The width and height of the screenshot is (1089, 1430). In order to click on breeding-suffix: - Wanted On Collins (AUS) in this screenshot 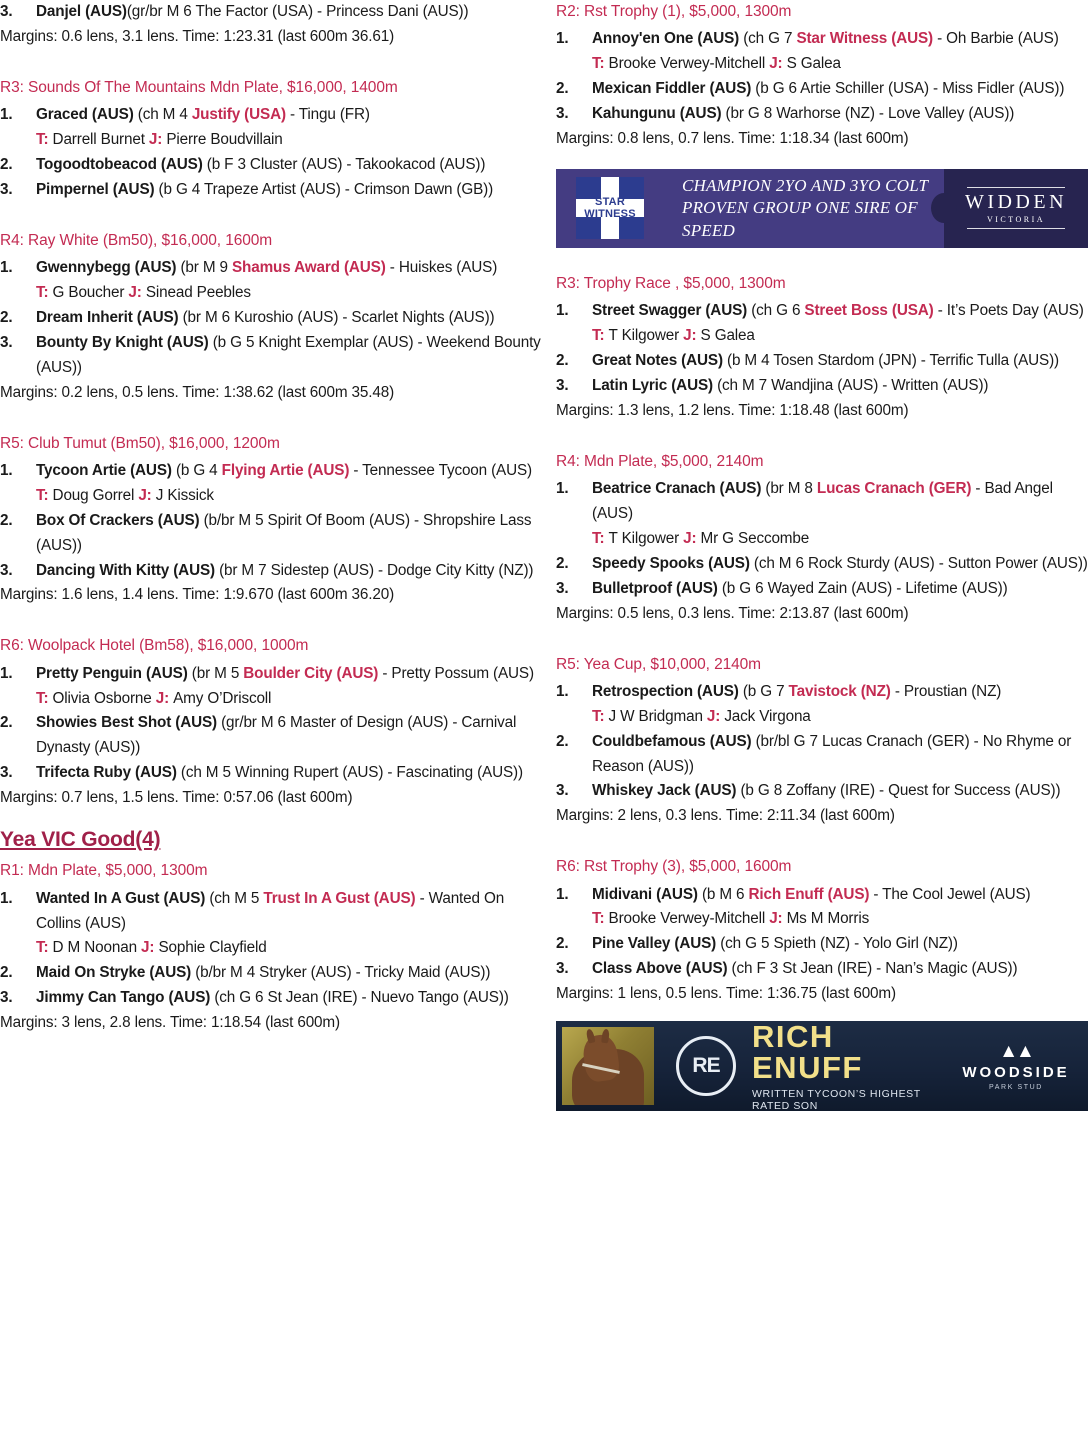, I will do `click(270, 910)`.